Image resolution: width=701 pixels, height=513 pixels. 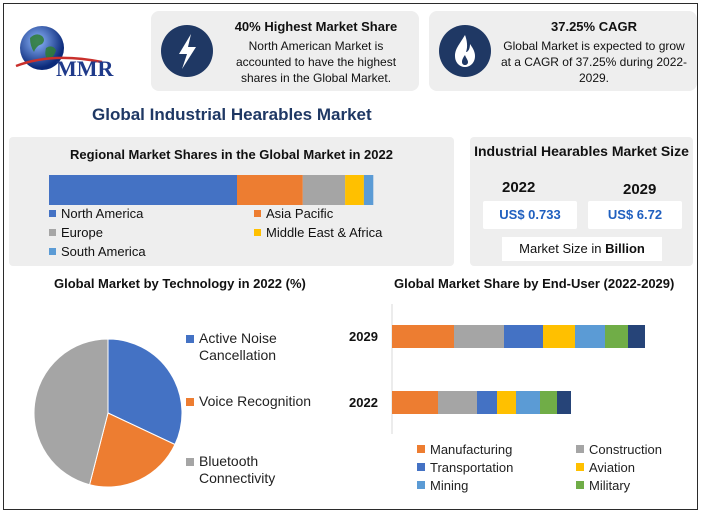 I want to click on pie-legend-line: Connectivity, so click(x=237, y=478).